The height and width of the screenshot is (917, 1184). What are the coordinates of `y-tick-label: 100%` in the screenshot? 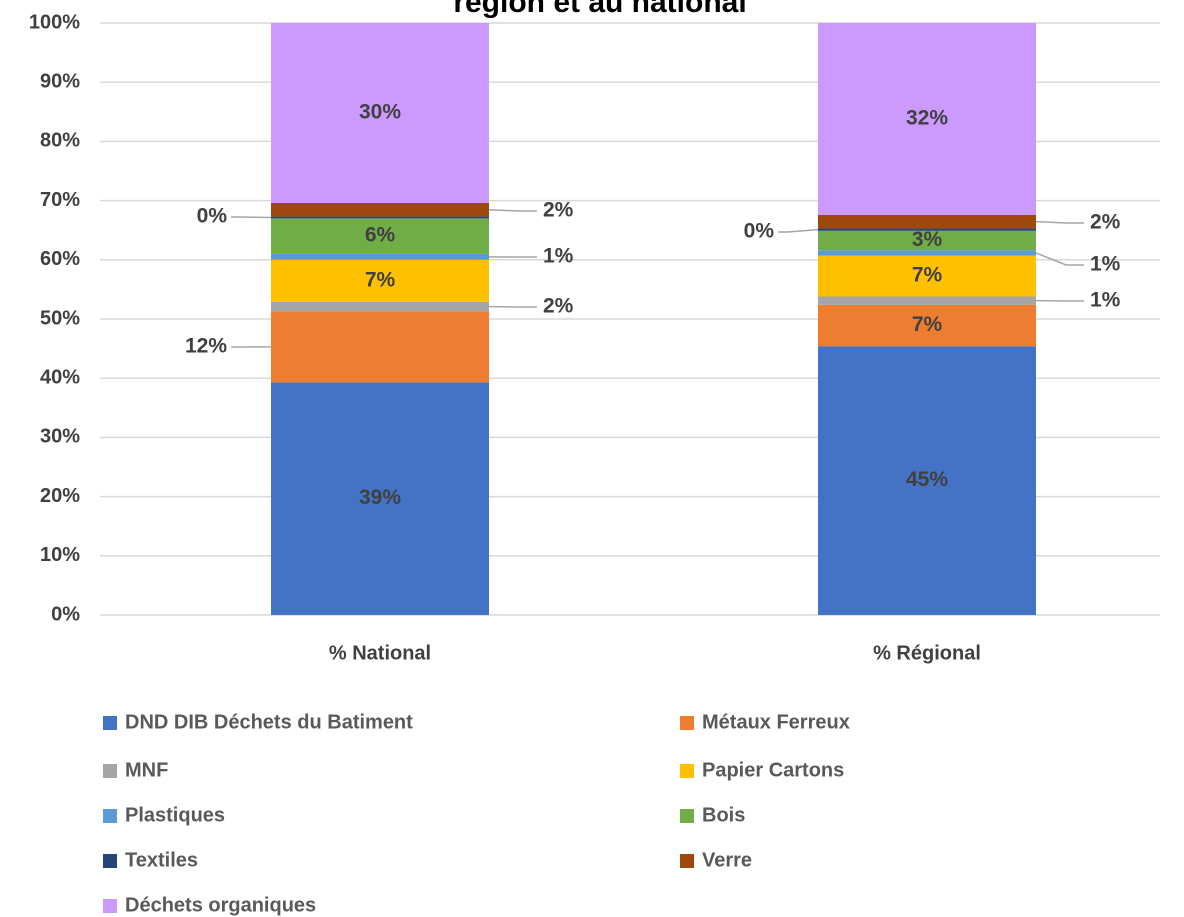 It's located at (54, 22).